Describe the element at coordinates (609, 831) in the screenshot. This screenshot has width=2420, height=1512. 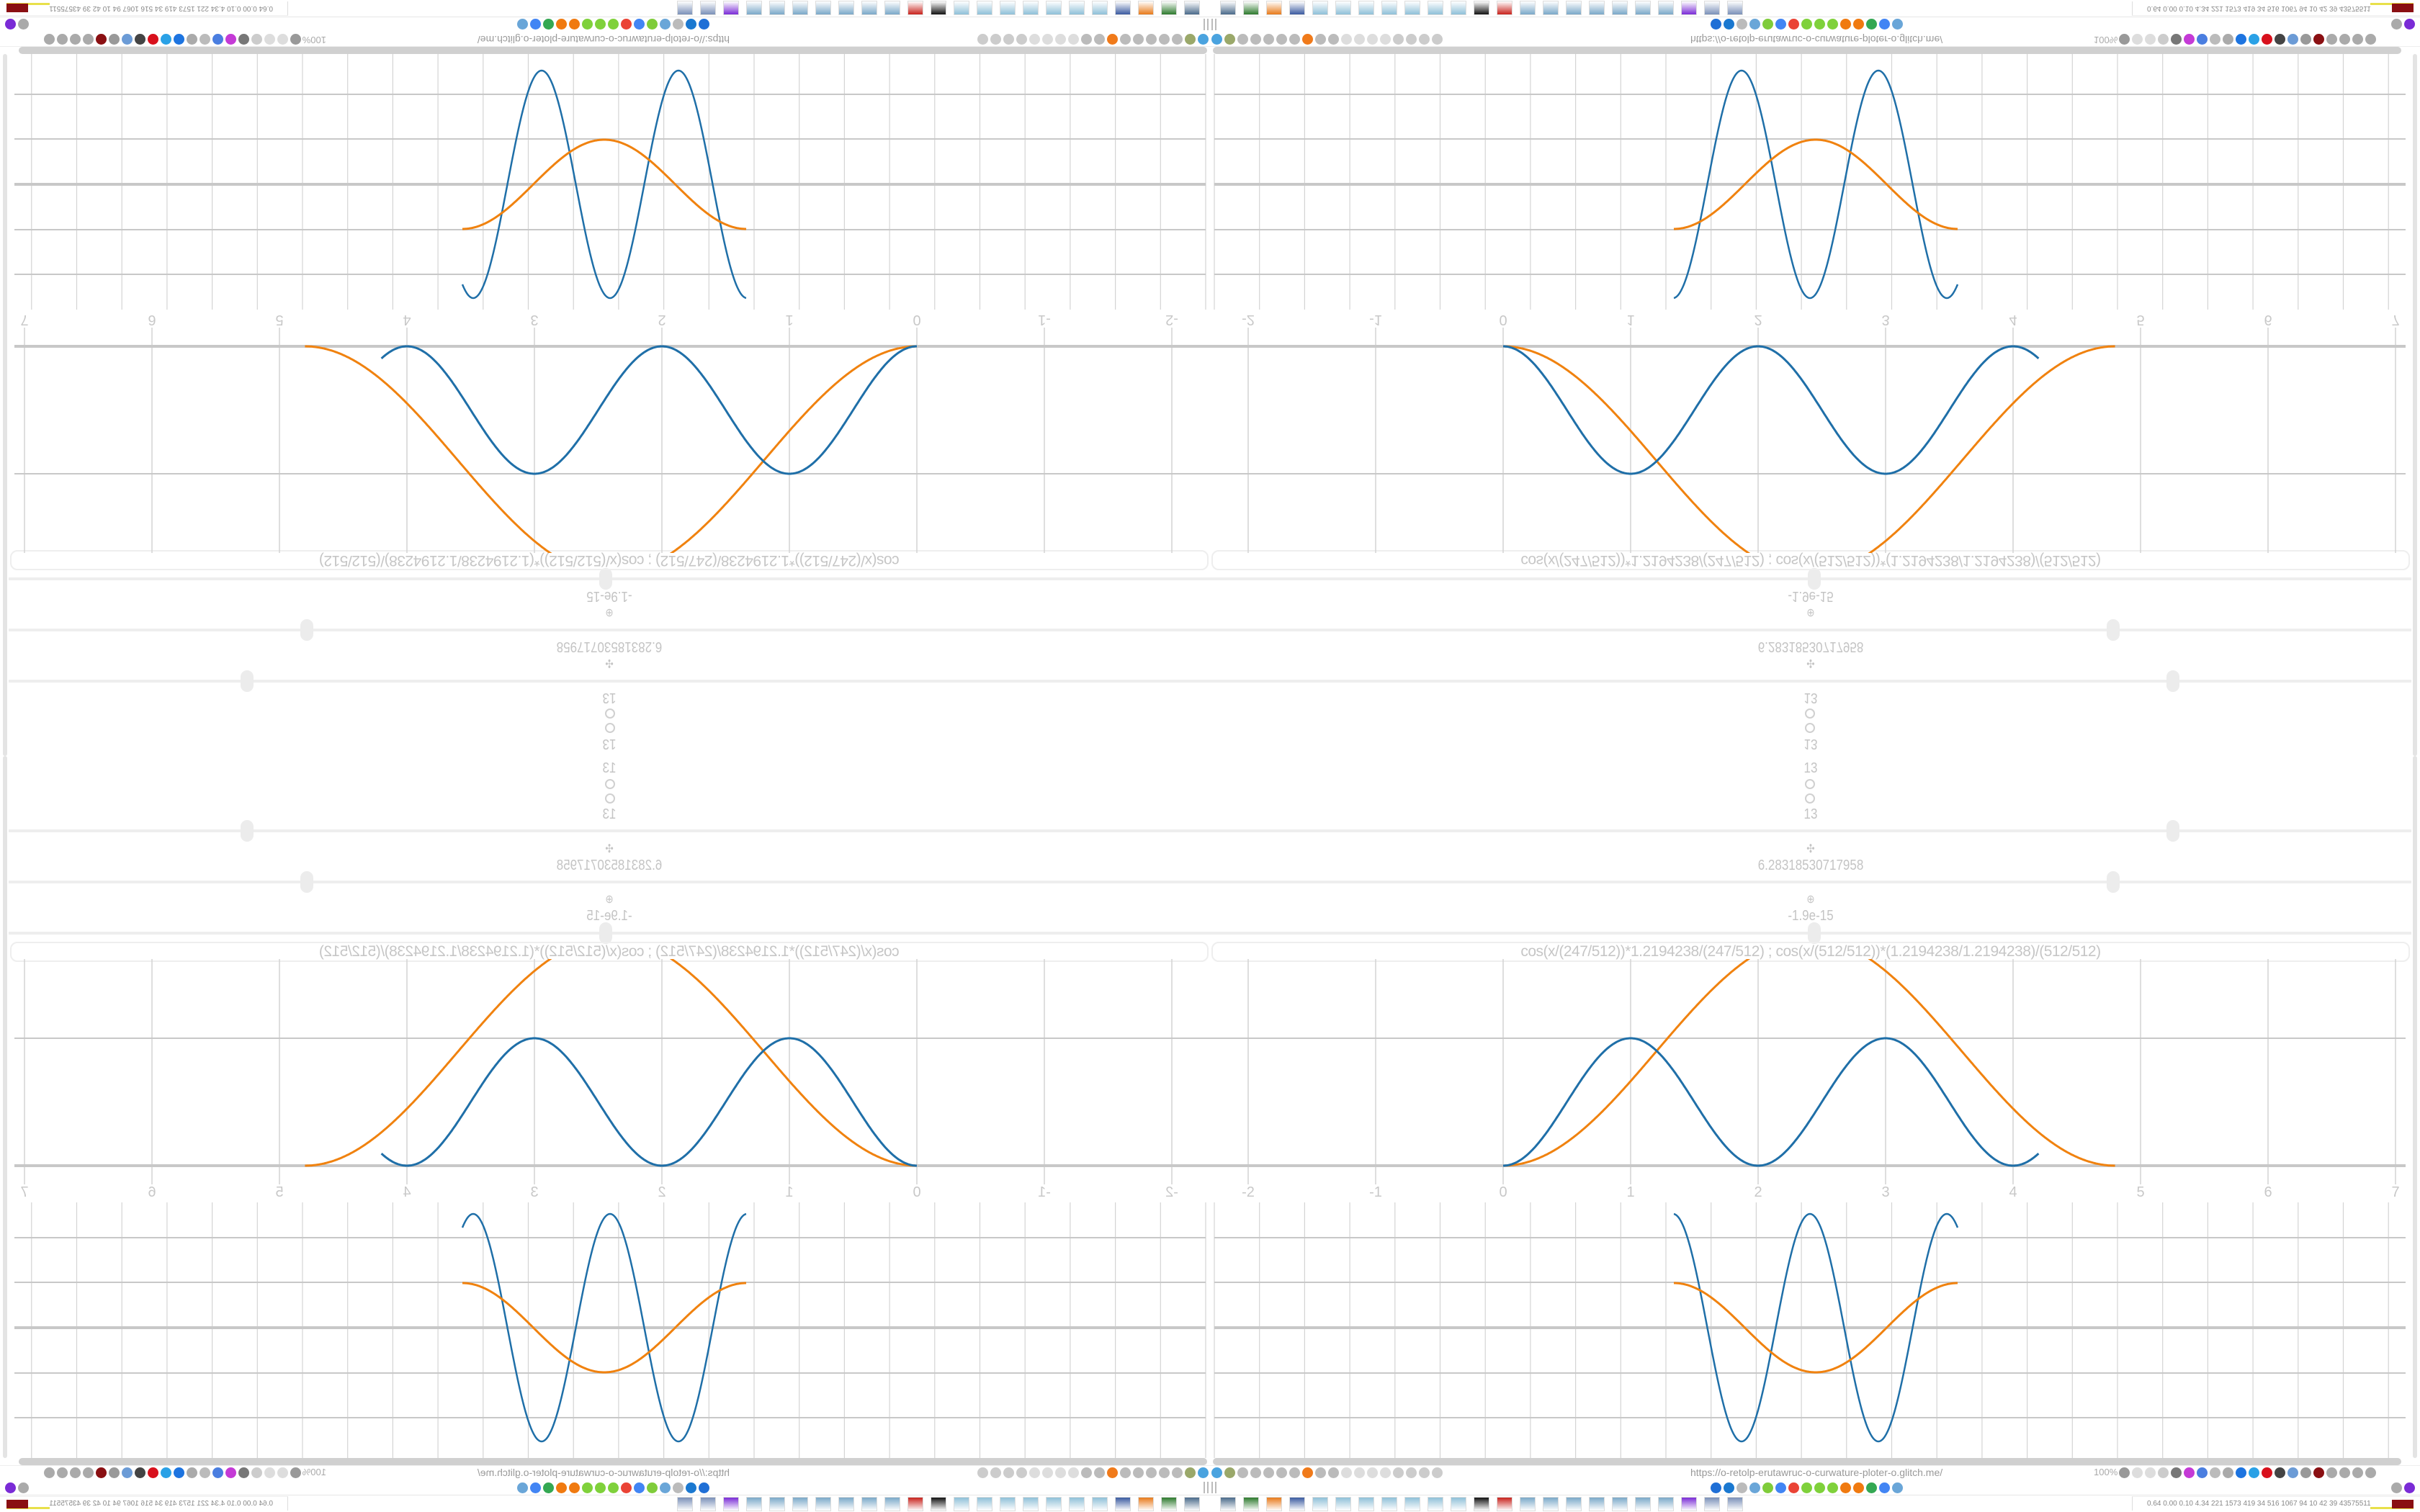
I see `n-slider` at that location.